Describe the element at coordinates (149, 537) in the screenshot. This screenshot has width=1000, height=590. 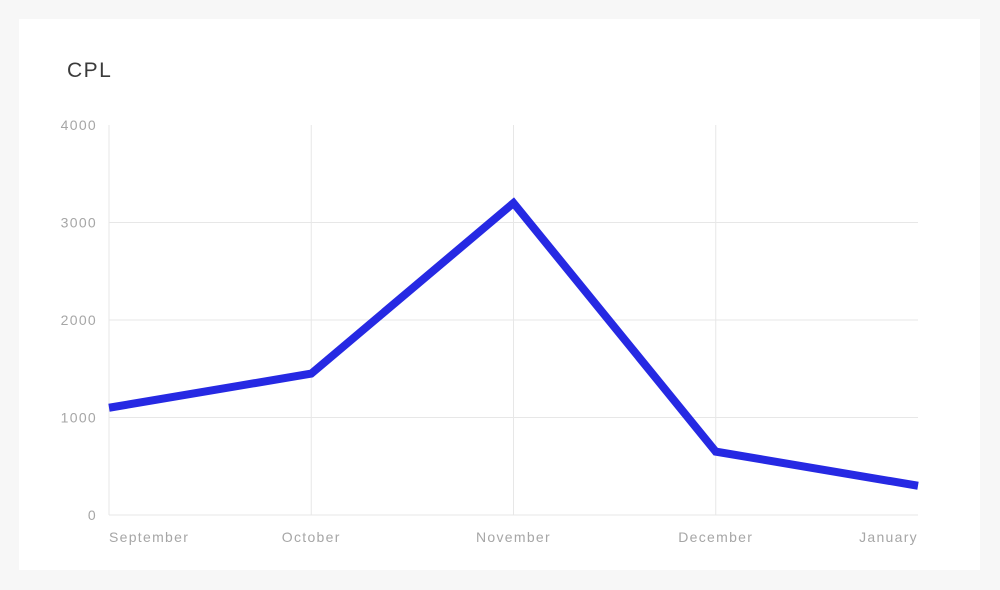
I see `x-axis-label: September` at that location.